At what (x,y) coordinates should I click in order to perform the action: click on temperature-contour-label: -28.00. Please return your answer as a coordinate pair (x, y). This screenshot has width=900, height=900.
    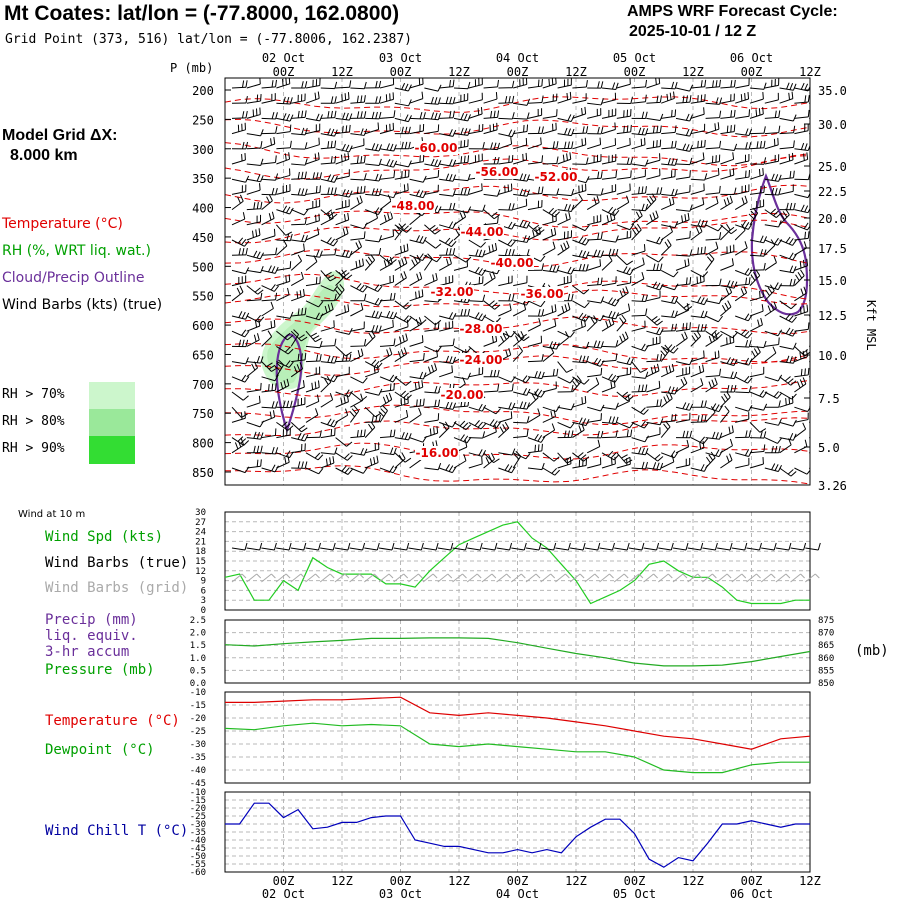
    Looking at the image, I should click on (481, 329).